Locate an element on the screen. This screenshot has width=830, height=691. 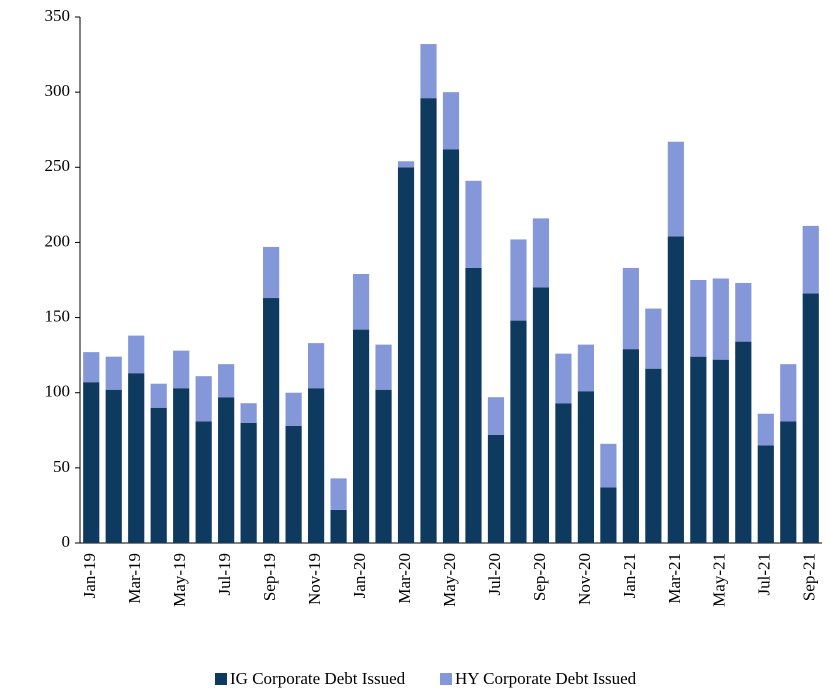
x-tick-label: May-20 is located at coordinates (449, 580).